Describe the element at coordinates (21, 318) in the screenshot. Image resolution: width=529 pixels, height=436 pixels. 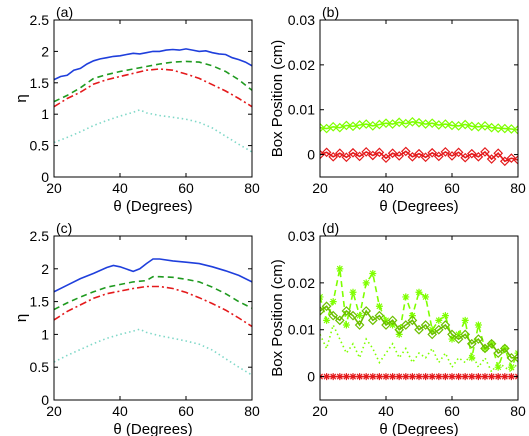
I see `y-axis-label: η` at that location.